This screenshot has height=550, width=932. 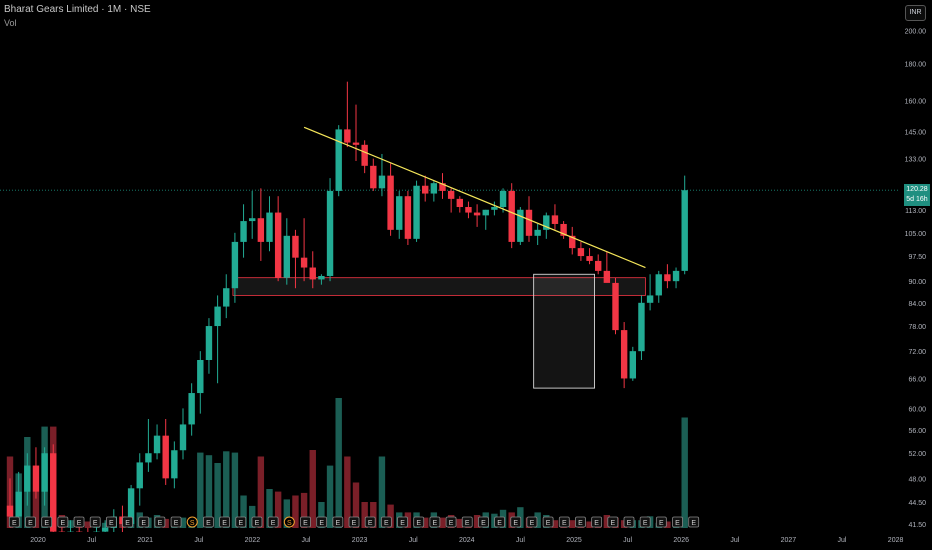 What do you see at coordinates (145, 540) in the screenshot?
I see `time-axis-tick: 2021` at bounding box center [145, 540].